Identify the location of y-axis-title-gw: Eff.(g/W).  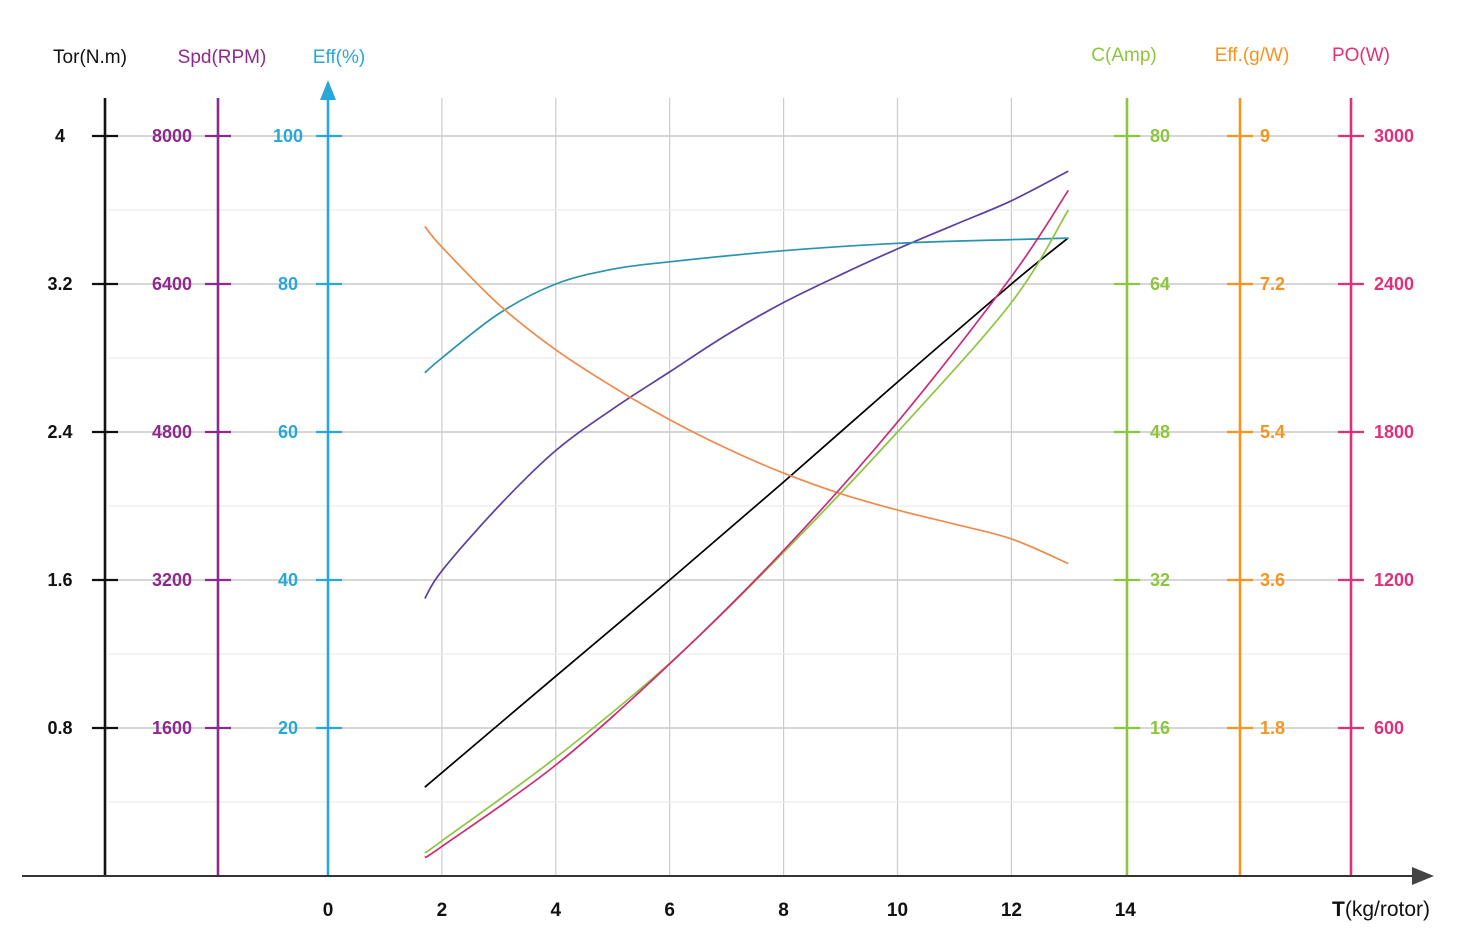
(1252, 55).